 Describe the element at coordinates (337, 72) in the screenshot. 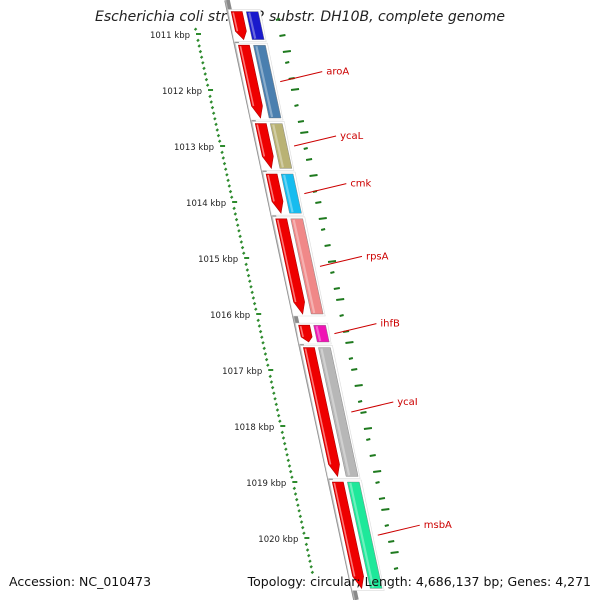

I see `gene-label: aroA` at that location.